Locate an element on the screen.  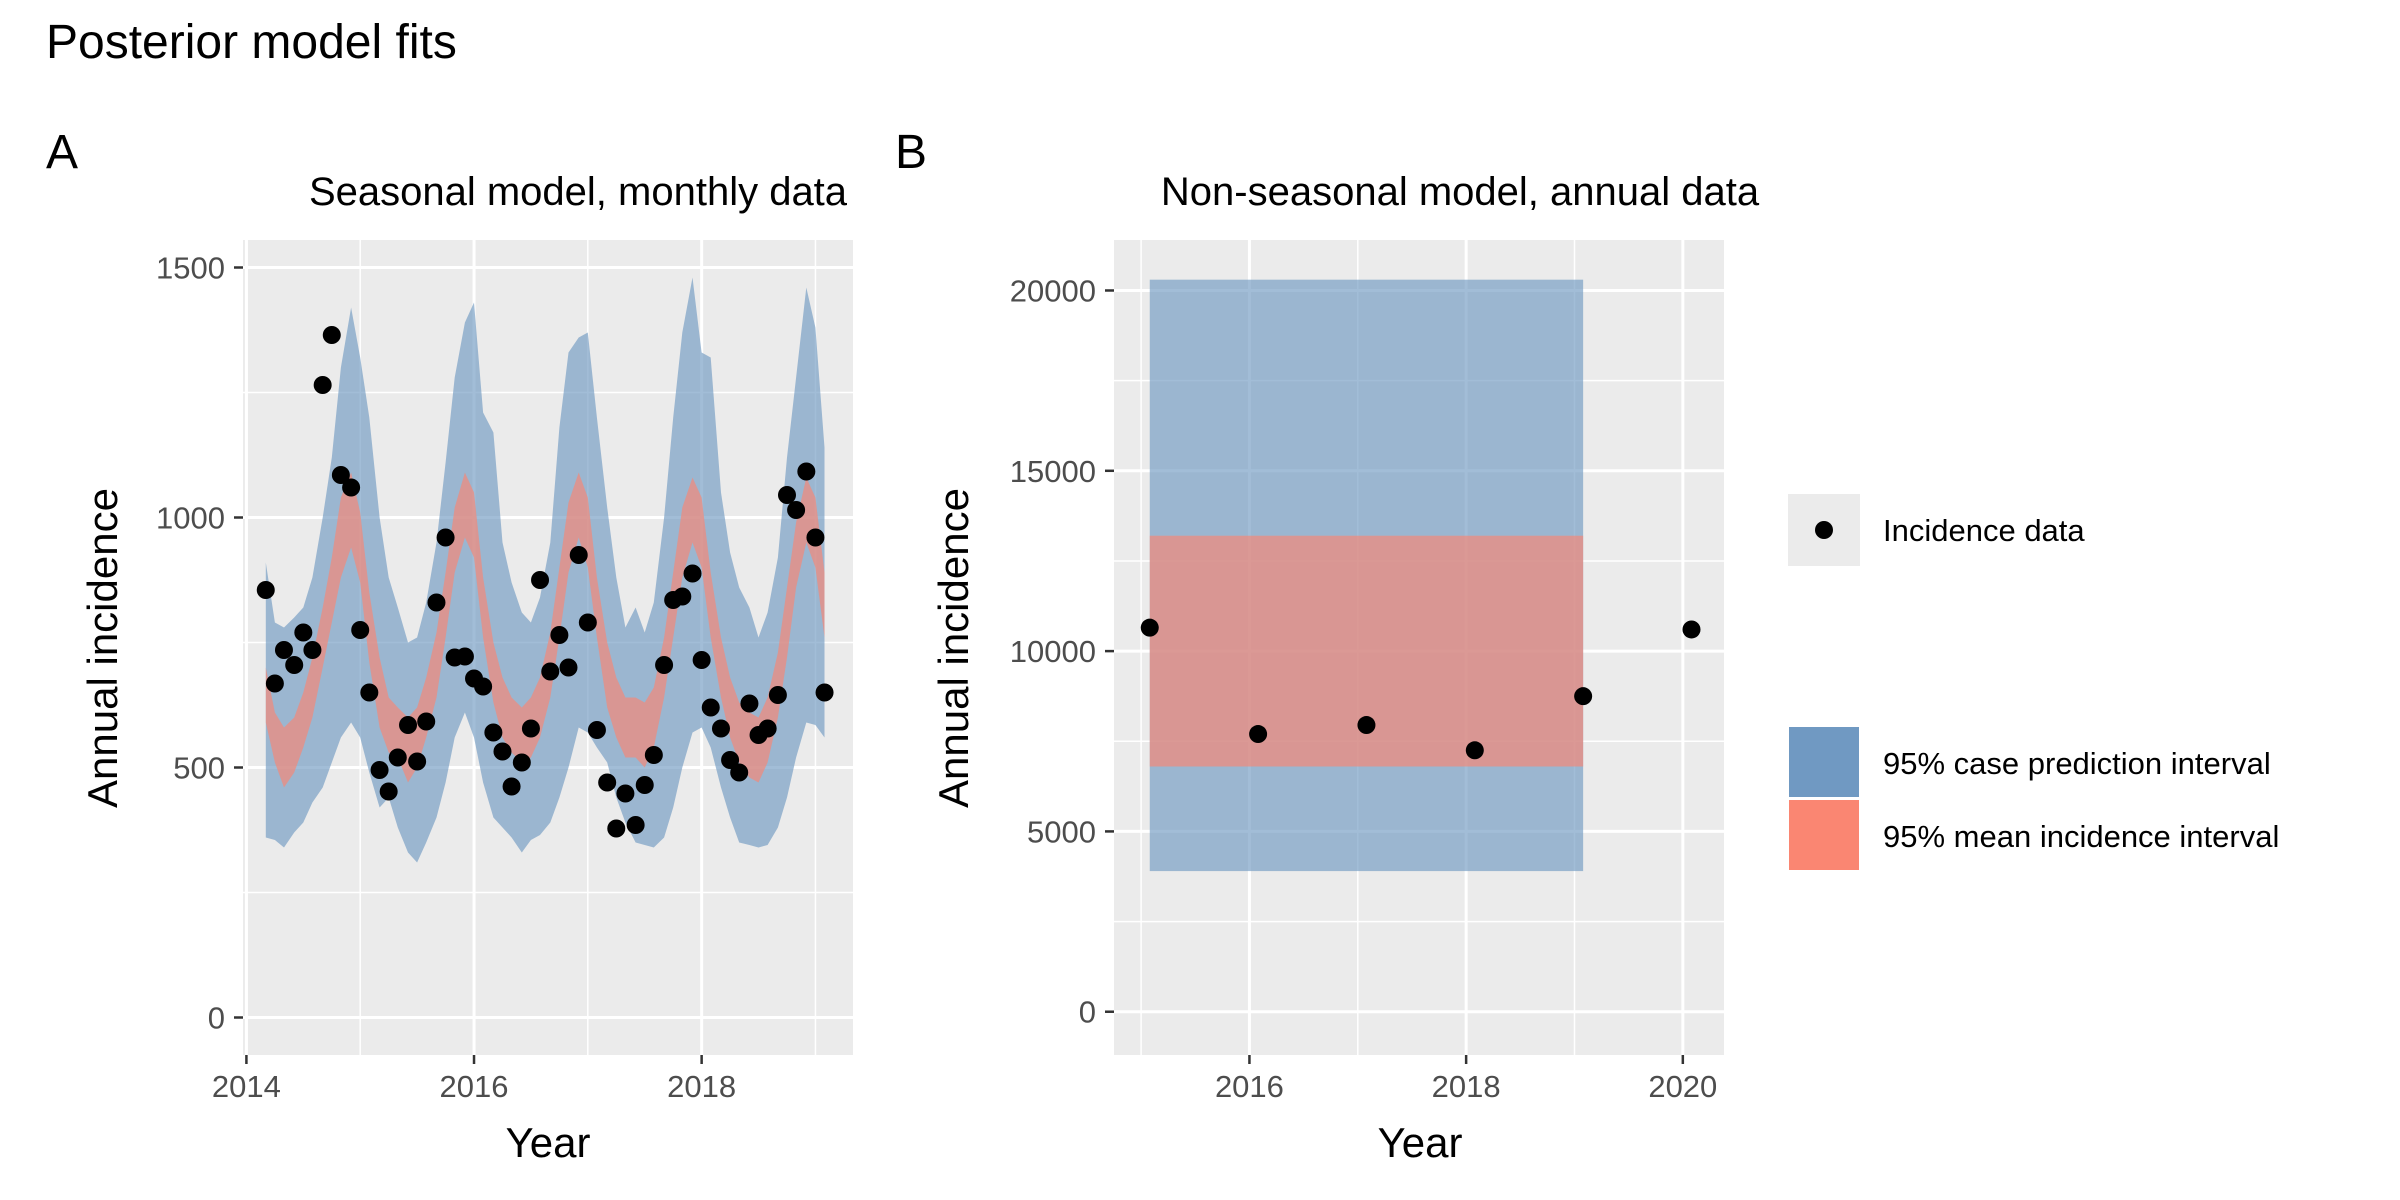
y-tick-label: 5000 is located at coordinates (1061, 831).